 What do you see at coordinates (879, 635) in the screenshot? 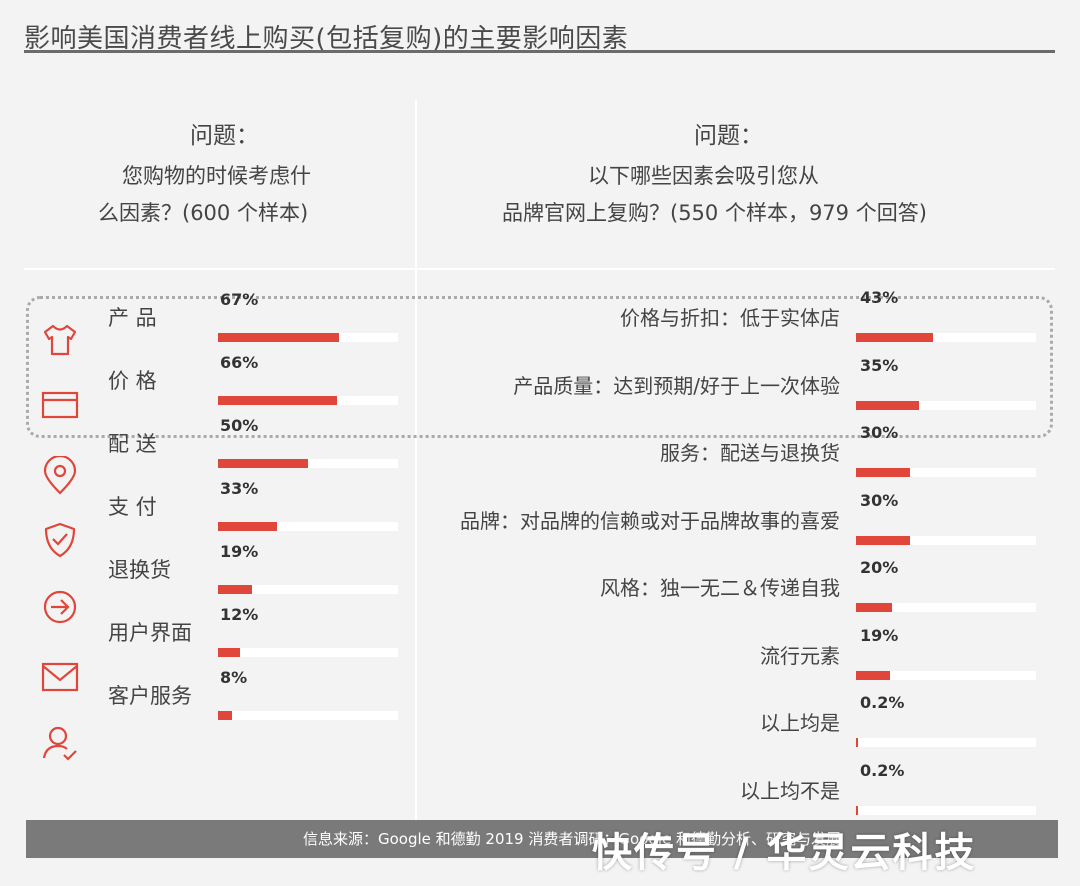
I see `right-value-label: 19%` at bounding box center [879, 635].